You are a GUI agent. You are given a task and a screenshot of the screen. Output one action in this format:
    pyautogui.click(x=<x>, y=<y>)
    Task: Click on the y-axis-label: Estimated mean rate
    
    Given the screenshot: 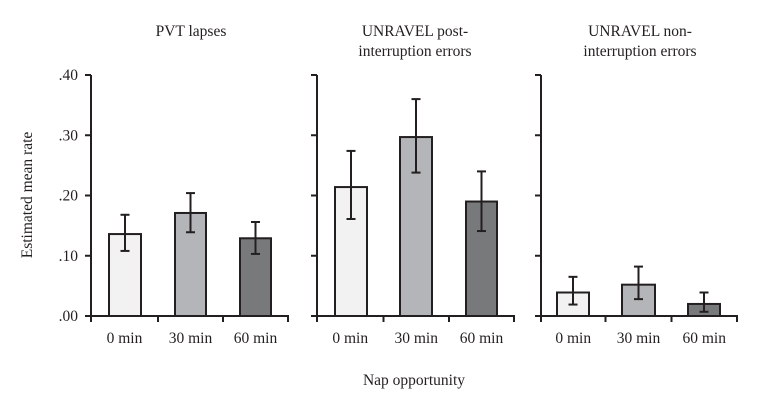 What is the action you would take?
    pyautogui.click(x=27, y=195)
    